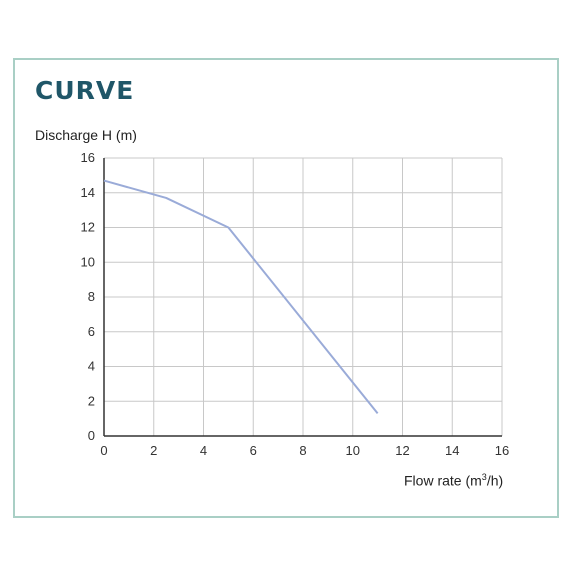  What do you see at coordinates (86, 135) in the screenshot?
I see `y-axis-label: Discharge H (m)` at bounding box center [86, 135].